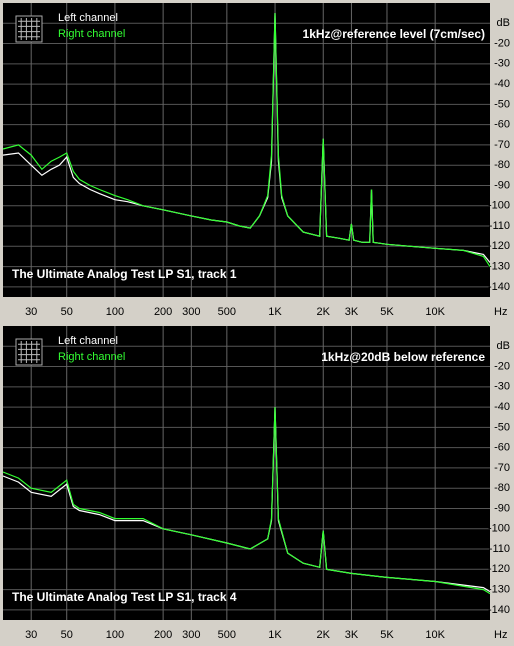 Image resolution: width=514 pixels, height=646 pixels. Describe the element at coordinates (124, 597) in the screenshot. I see `annotation: The Ultimate Analog Test LP S1, track 4` at that location.